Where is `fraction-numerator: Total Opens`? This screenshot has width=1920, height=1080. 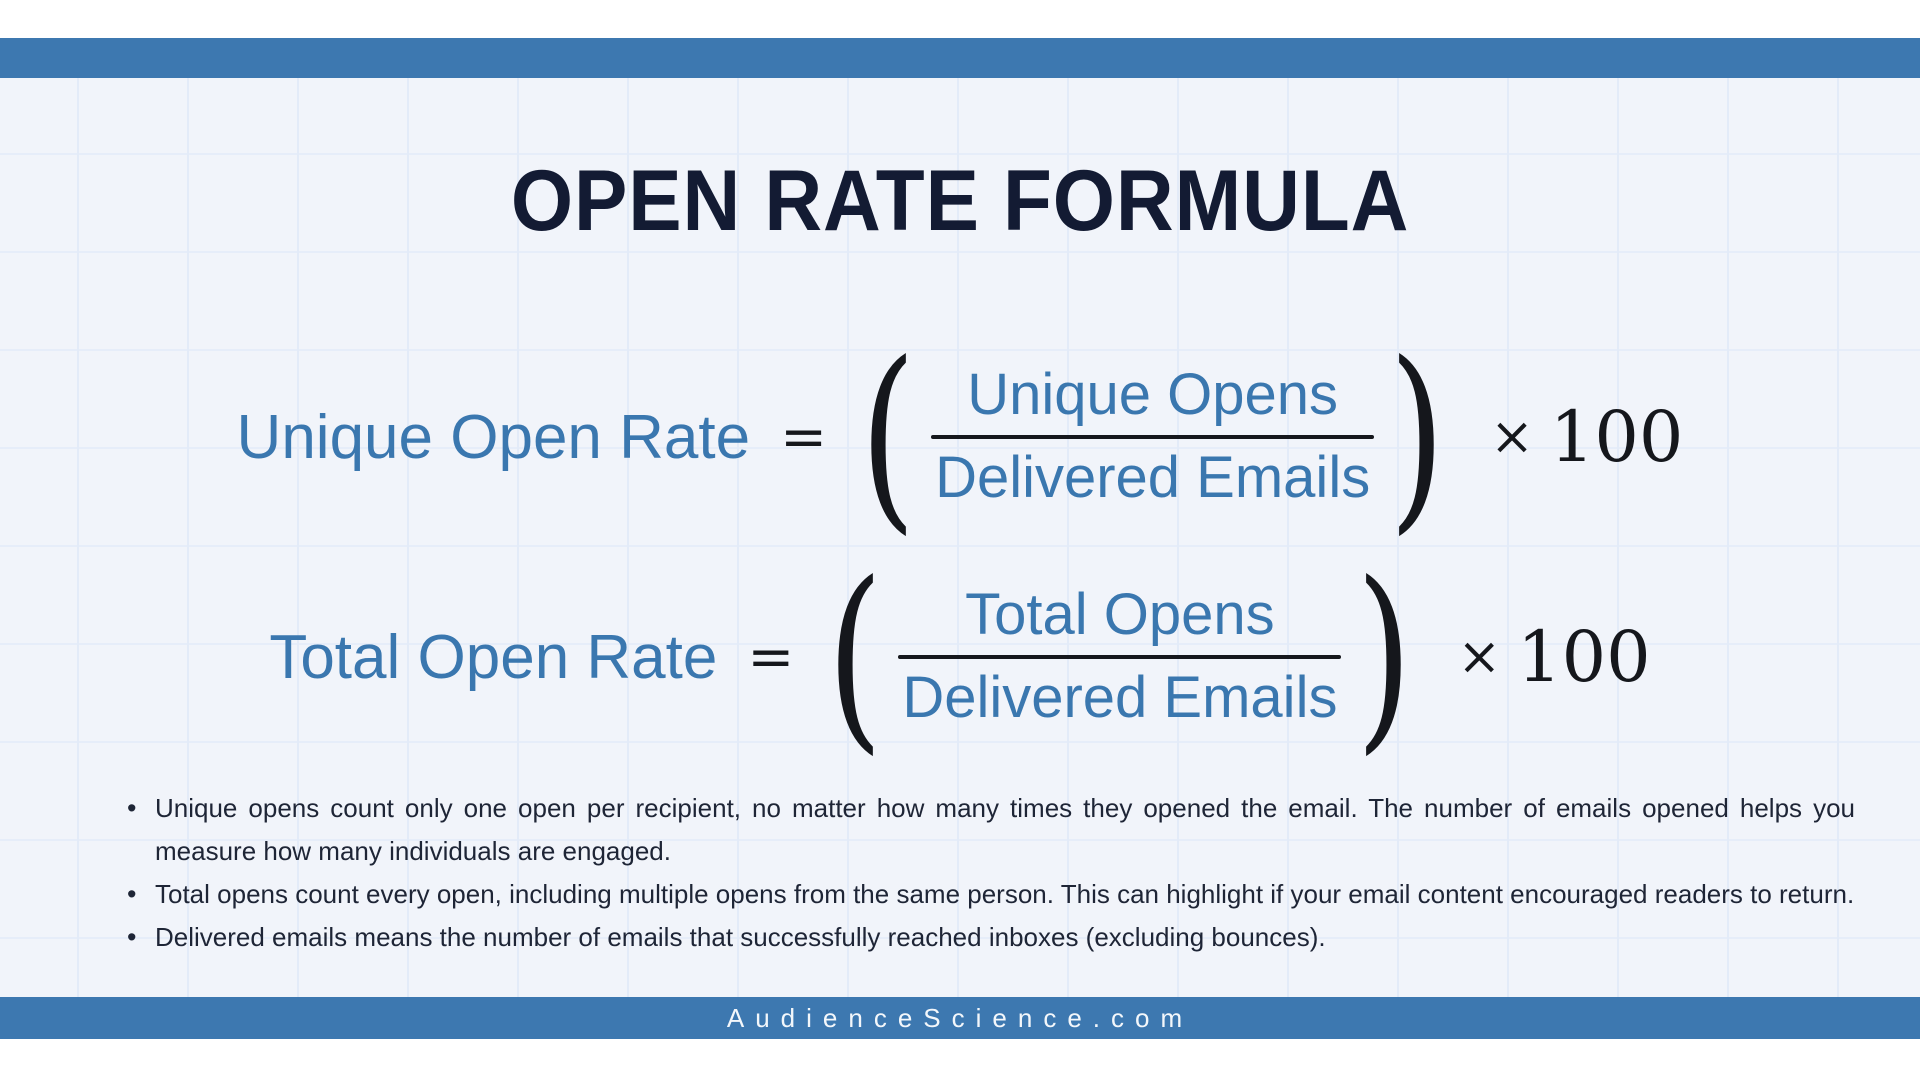 fraction-numerator: Total Opens is located at coordinates (1120, 615).